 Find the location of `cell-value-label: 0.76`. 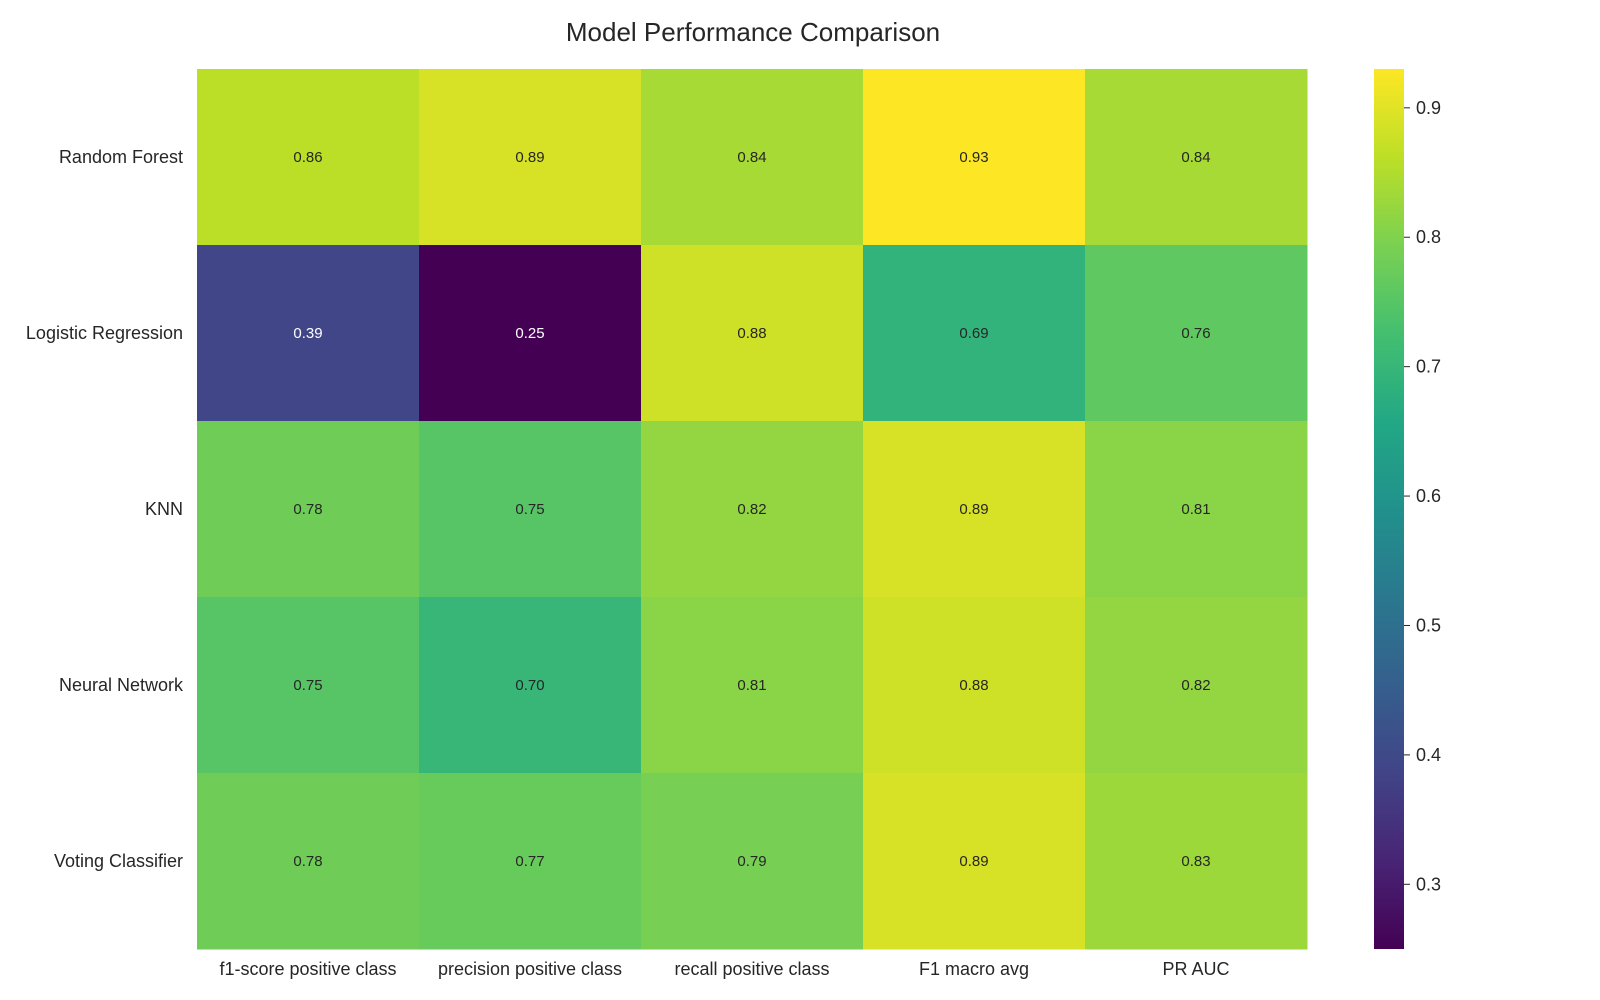

cell-value-label: 0.76 is located at coordinates (1195, 333).